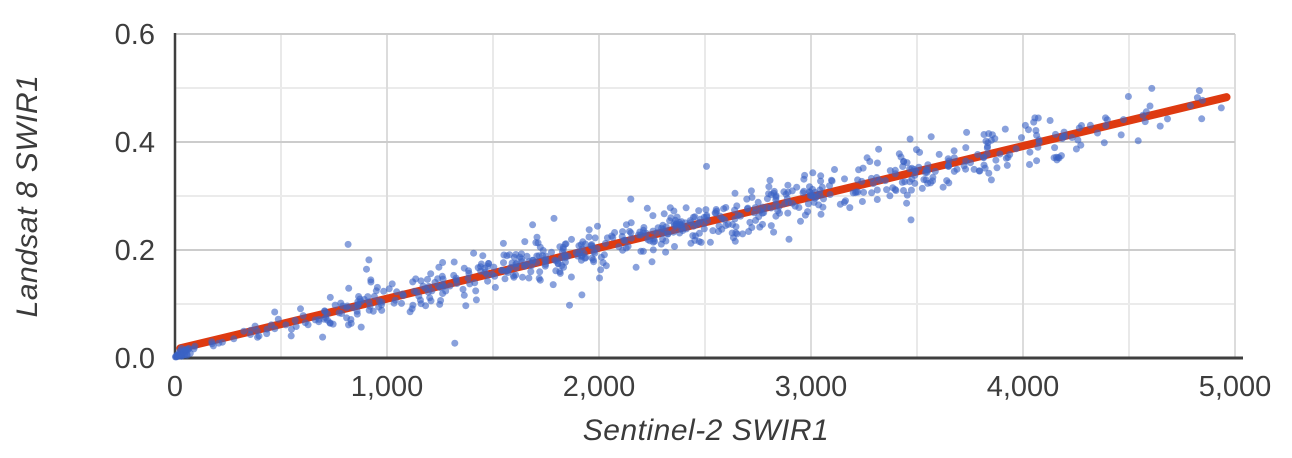  Describe the element at coordinates (1023, 387) in the screenshot. I see `x-tick-label: 4,000` at that location.